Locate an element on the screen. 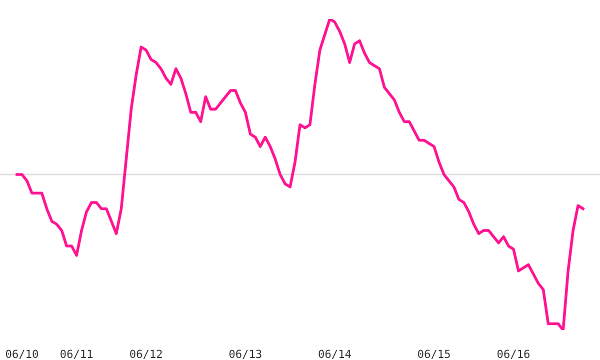 The height and width of the screenshot is (360, 600). x-tick-label: 06/10 is located at coordinates (22, 354).